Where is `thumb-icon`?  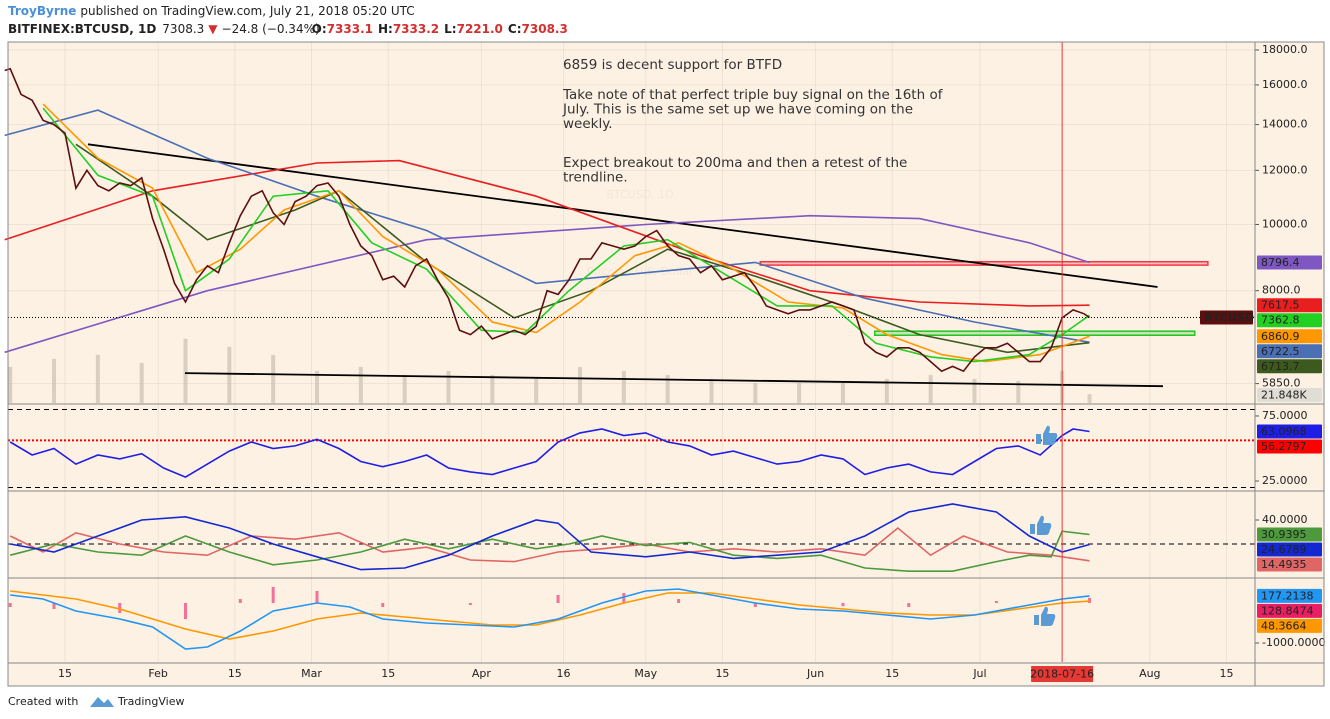 thumb-icon is located at coordinates (1041, 525).